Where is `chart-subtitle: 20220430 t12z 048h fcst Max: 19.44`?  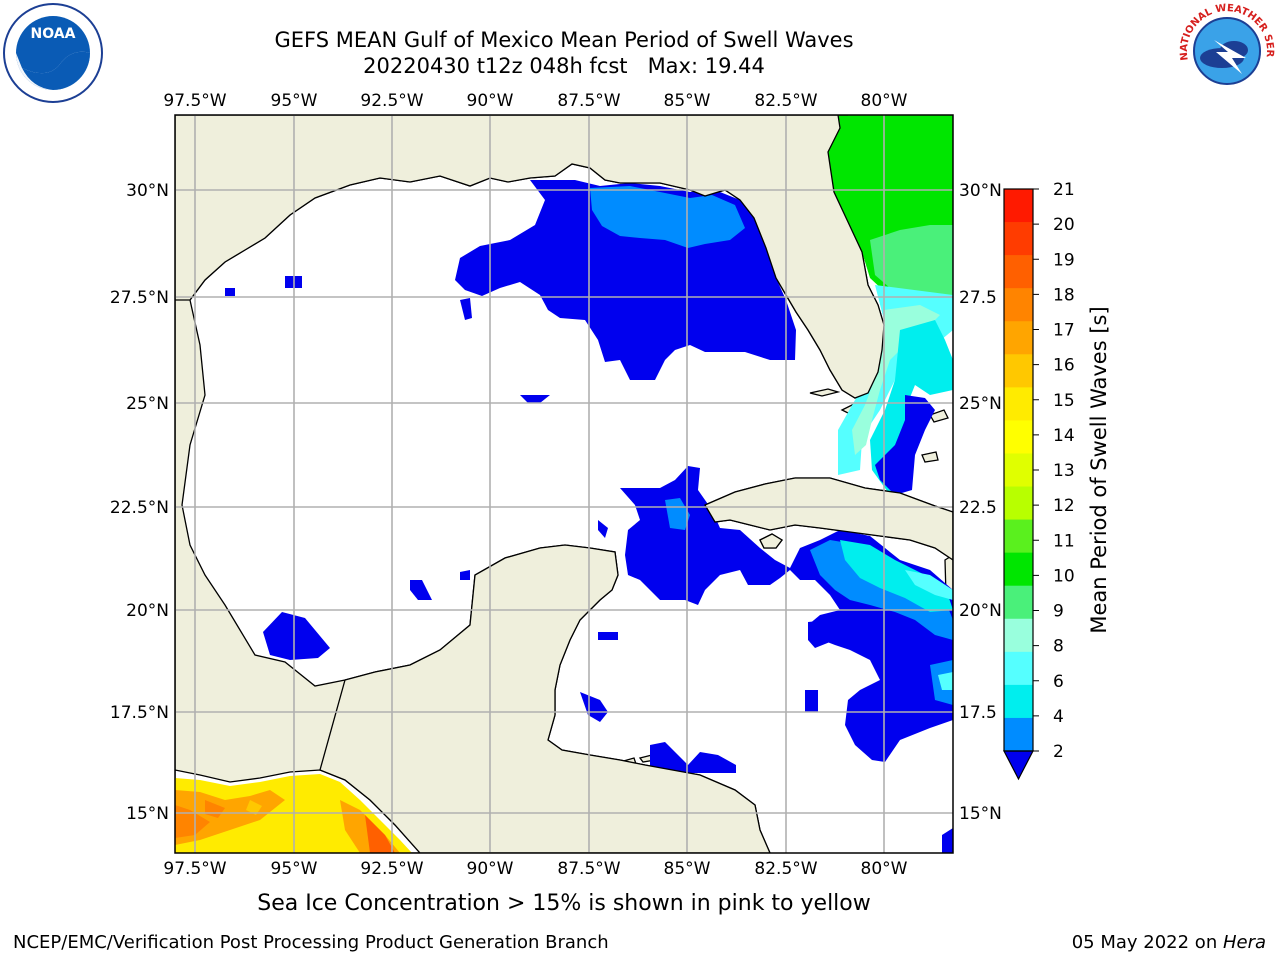
chart-subtitle: 20220430 t12z 048h fcst Max: 19.44 is located at coordinates (564, 66).